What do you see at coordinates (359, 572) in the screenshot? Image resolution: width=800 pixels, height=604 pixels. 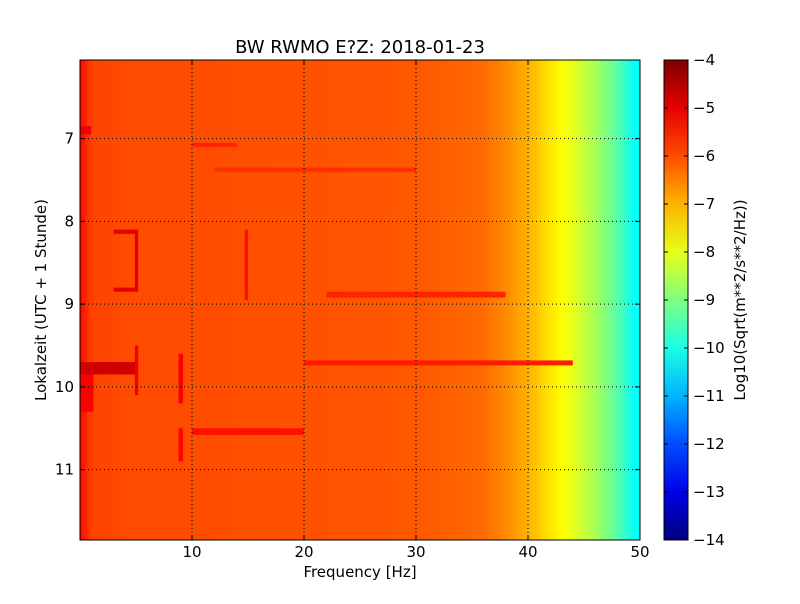 I see `x-axis-label: Frequency [Hz]` at bounding box center [359, 572].